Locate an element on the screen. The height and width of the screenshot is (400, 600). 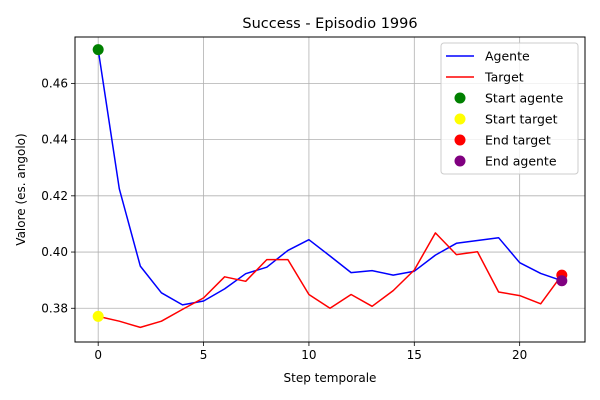
marker-start-target is located at coordinates (98, 316).